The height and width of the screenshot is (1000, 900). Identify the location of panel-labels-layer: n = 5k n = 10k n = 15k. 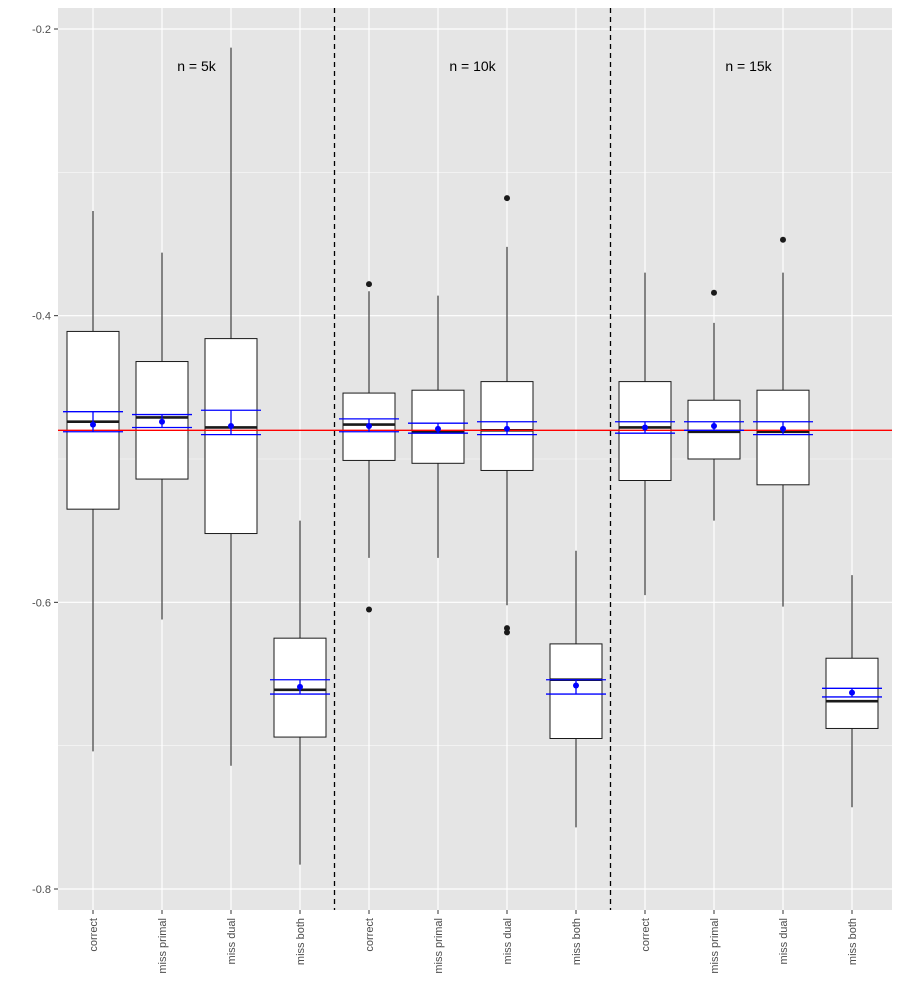
(474, 66).